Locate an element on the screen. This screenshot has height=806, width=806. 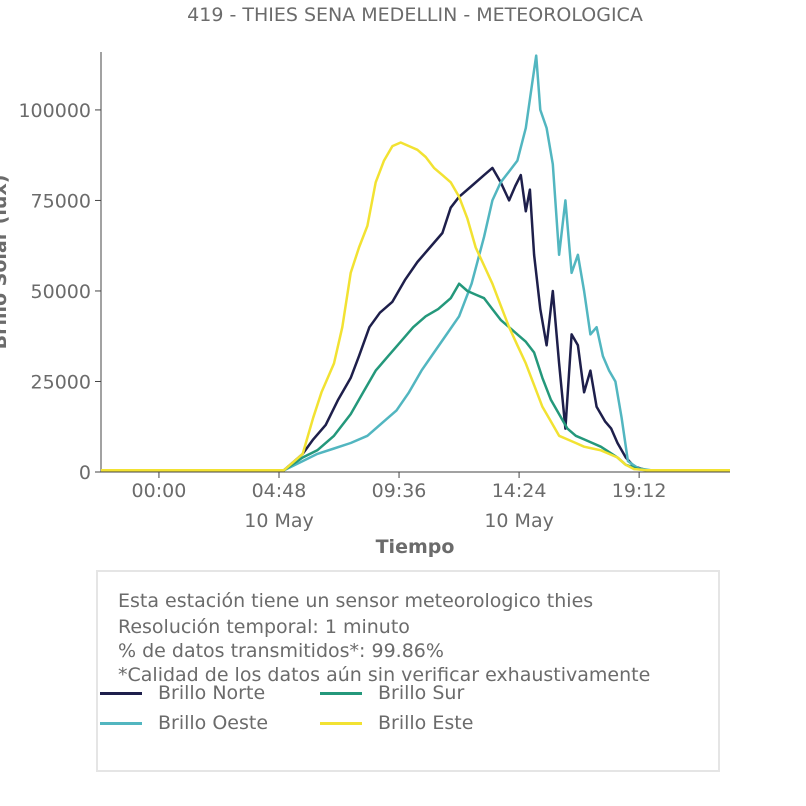
y-tick-label: 0 is located at coordinates (85, 473).